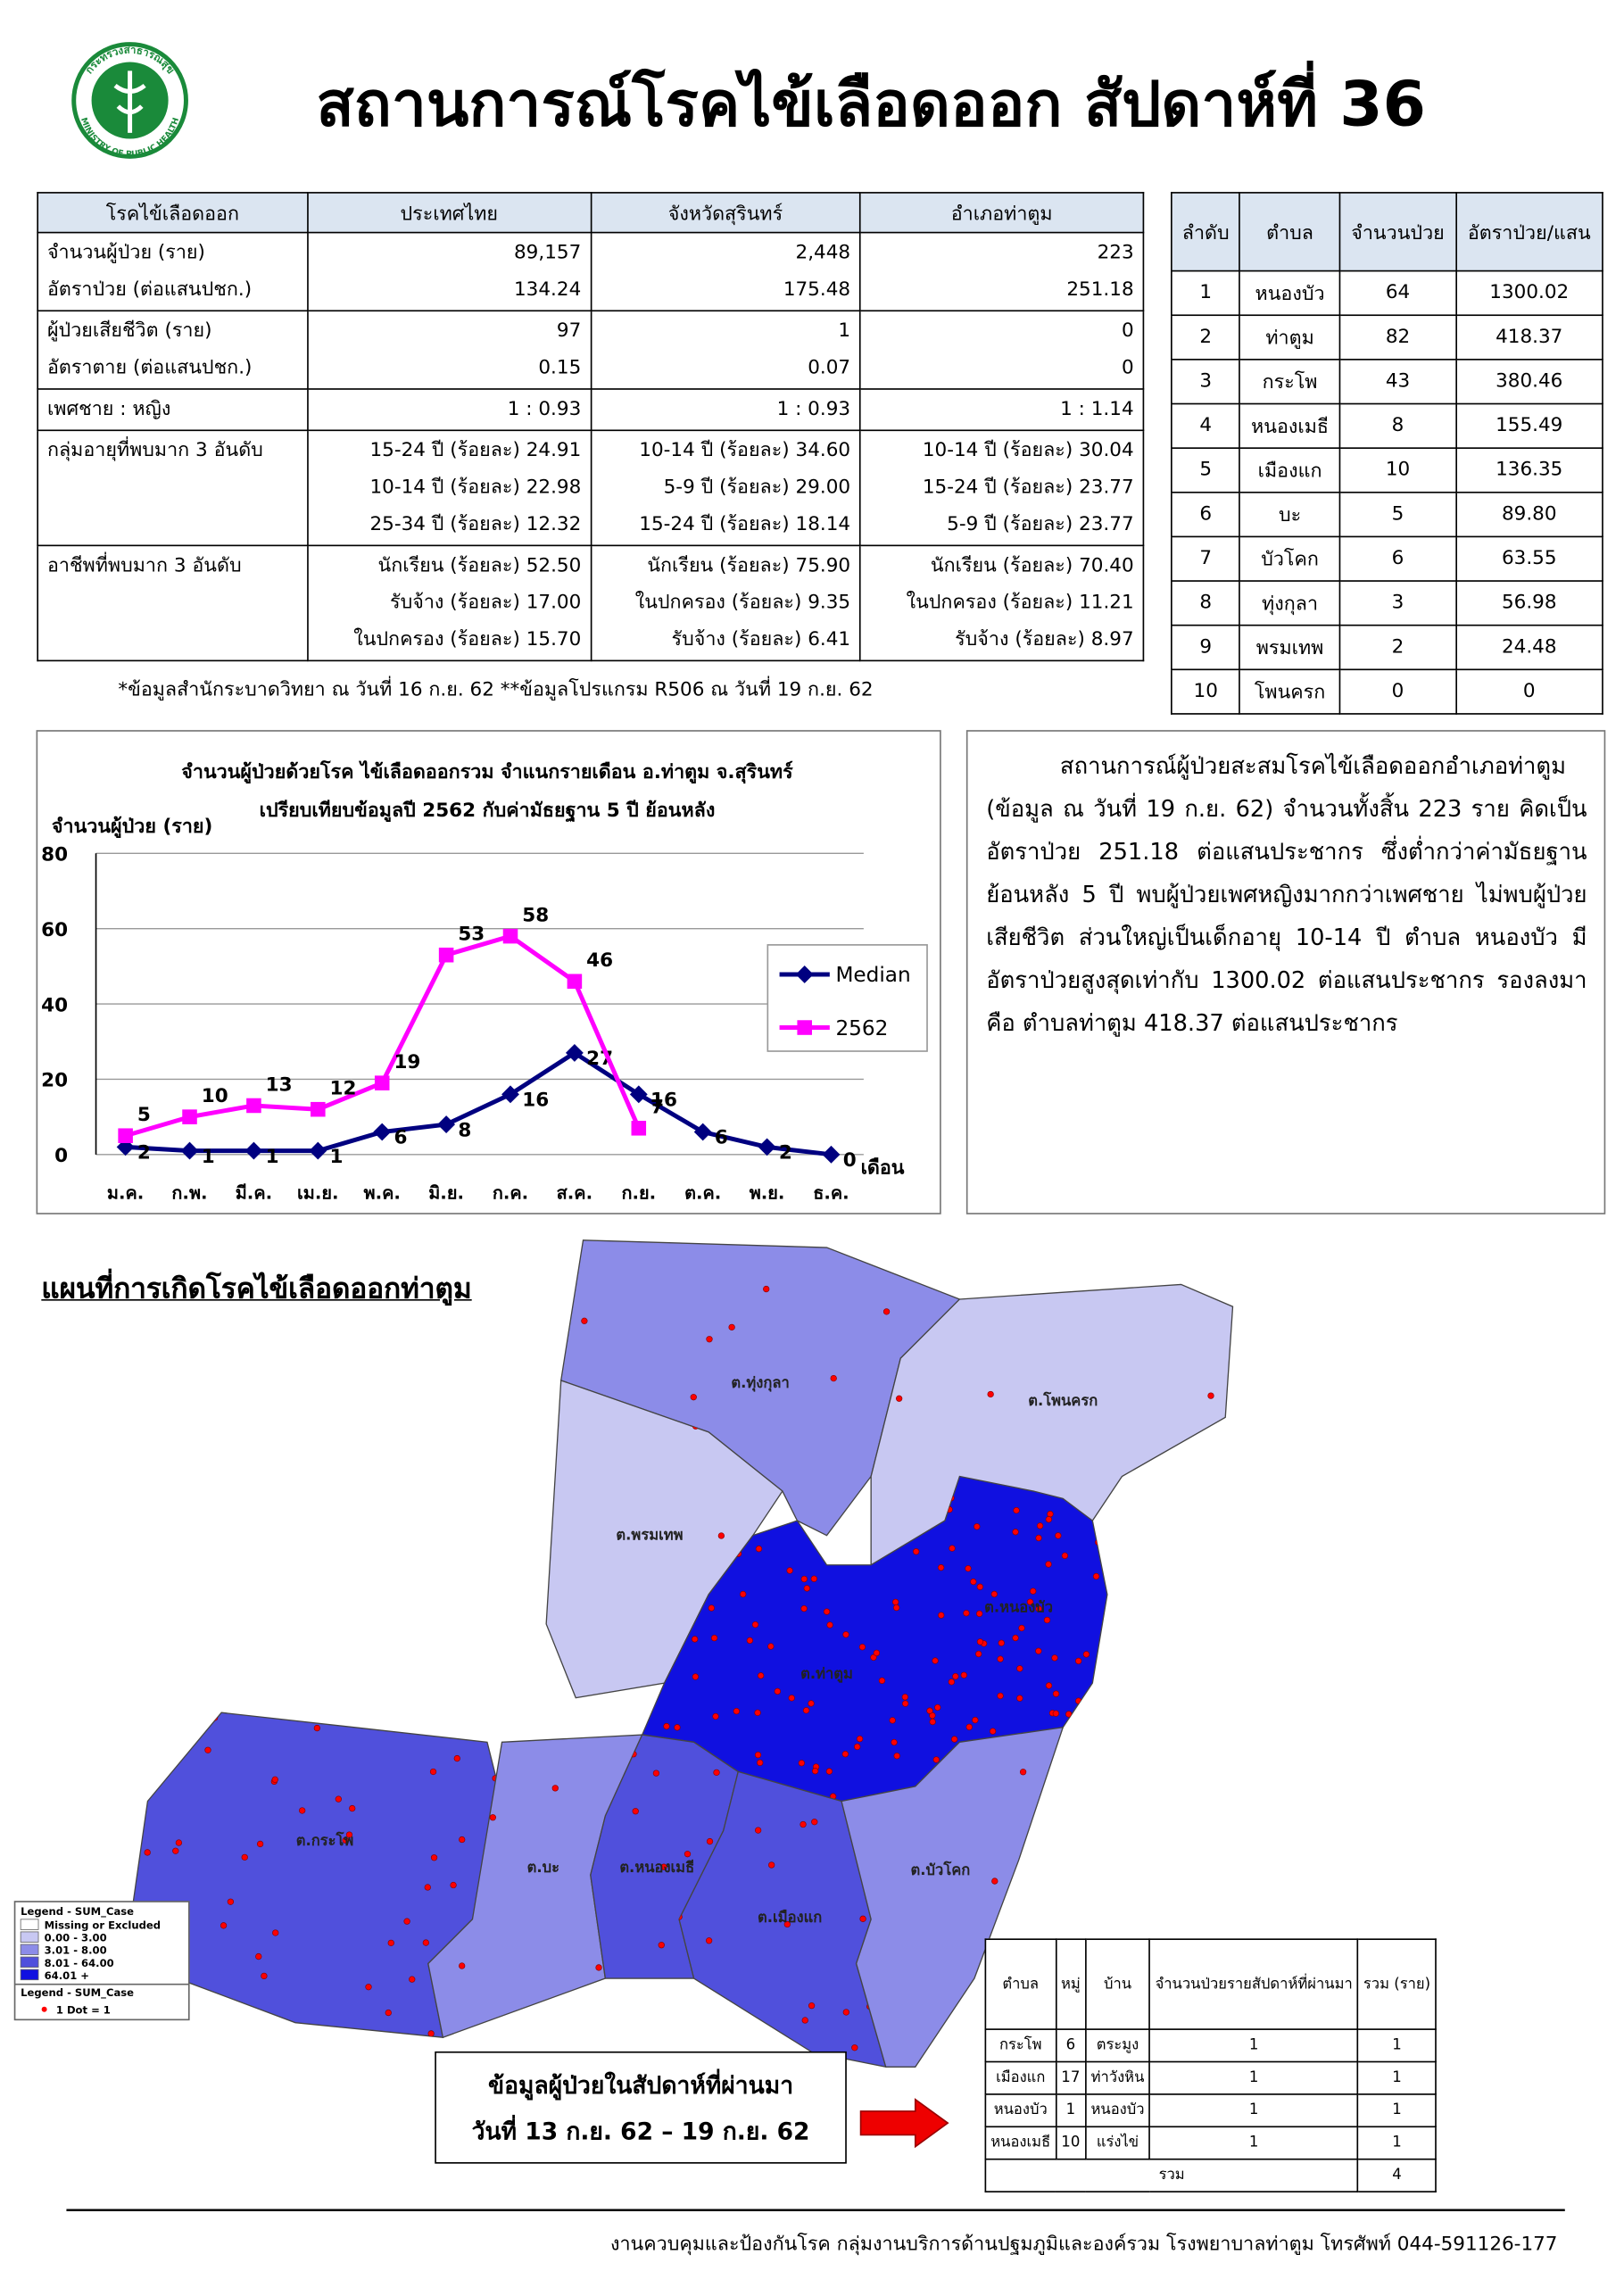  I want to click on table-row: 1 หนองบัว 64 1300.02, so click(1387, 293).